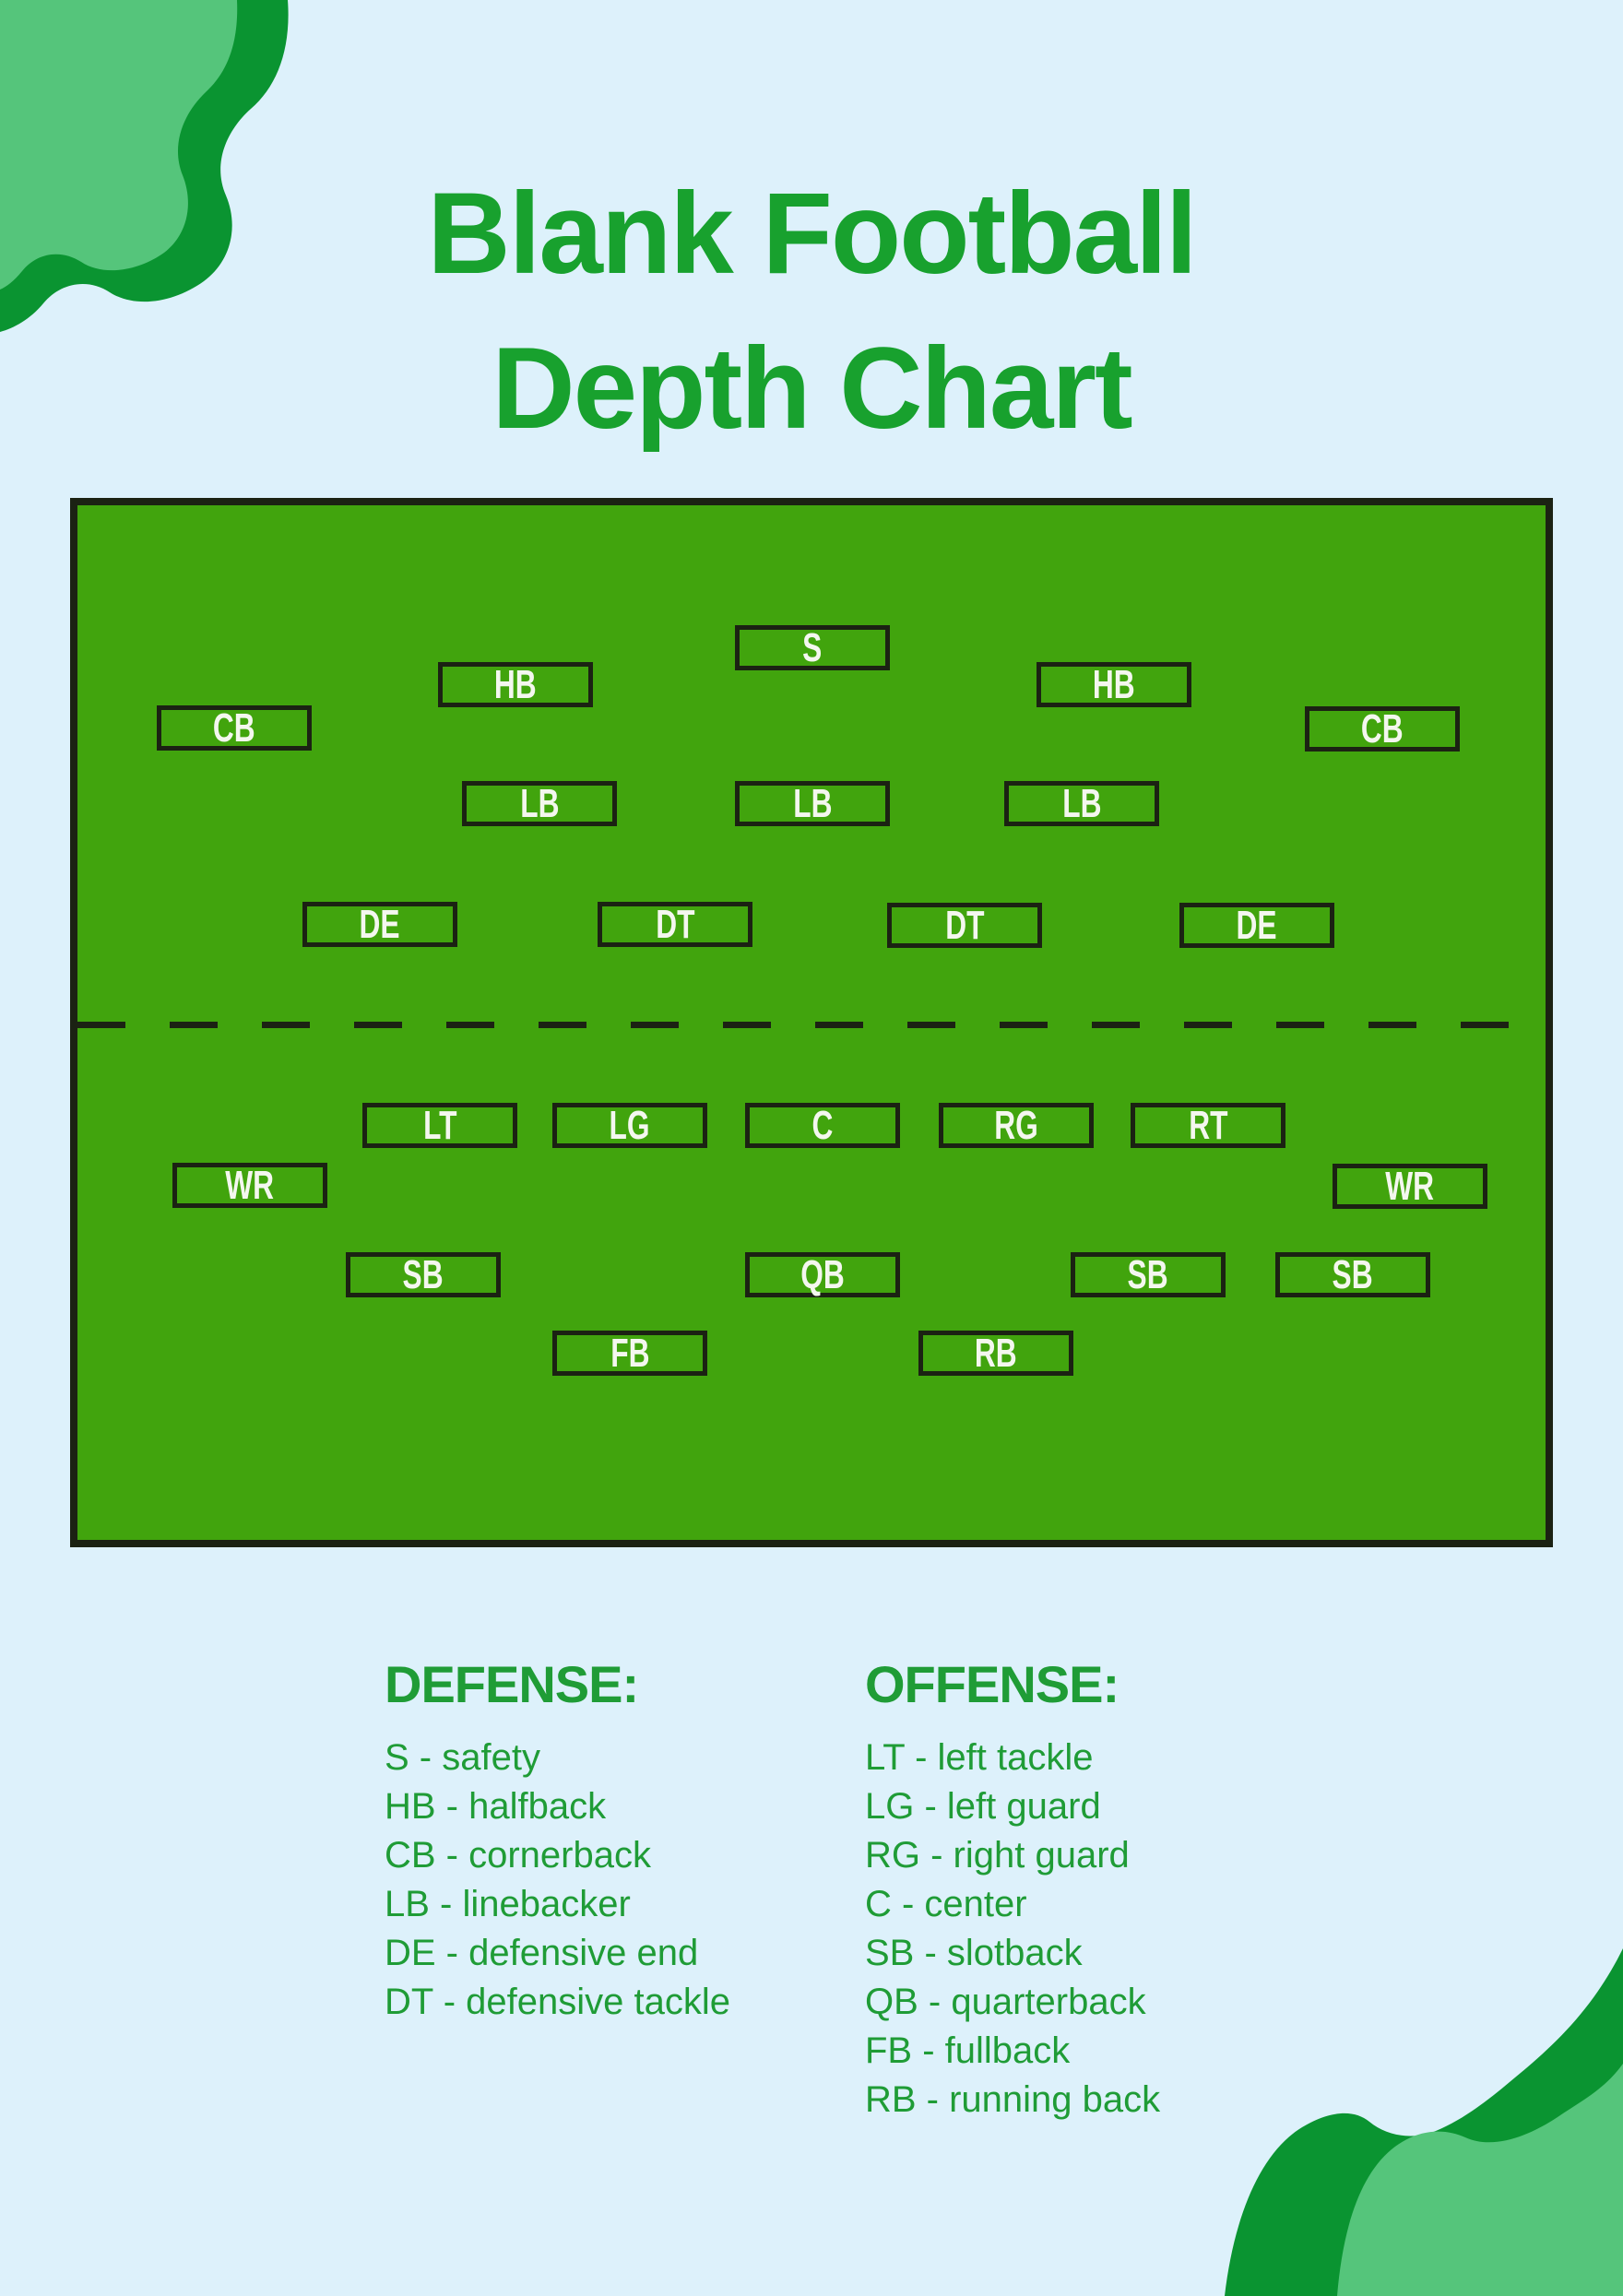 This screenshot has width=1623, height=2296. Describe the element at coordinates (812, 234) in the screenshot. I see `page-title-line1: Blank Football` at that location.